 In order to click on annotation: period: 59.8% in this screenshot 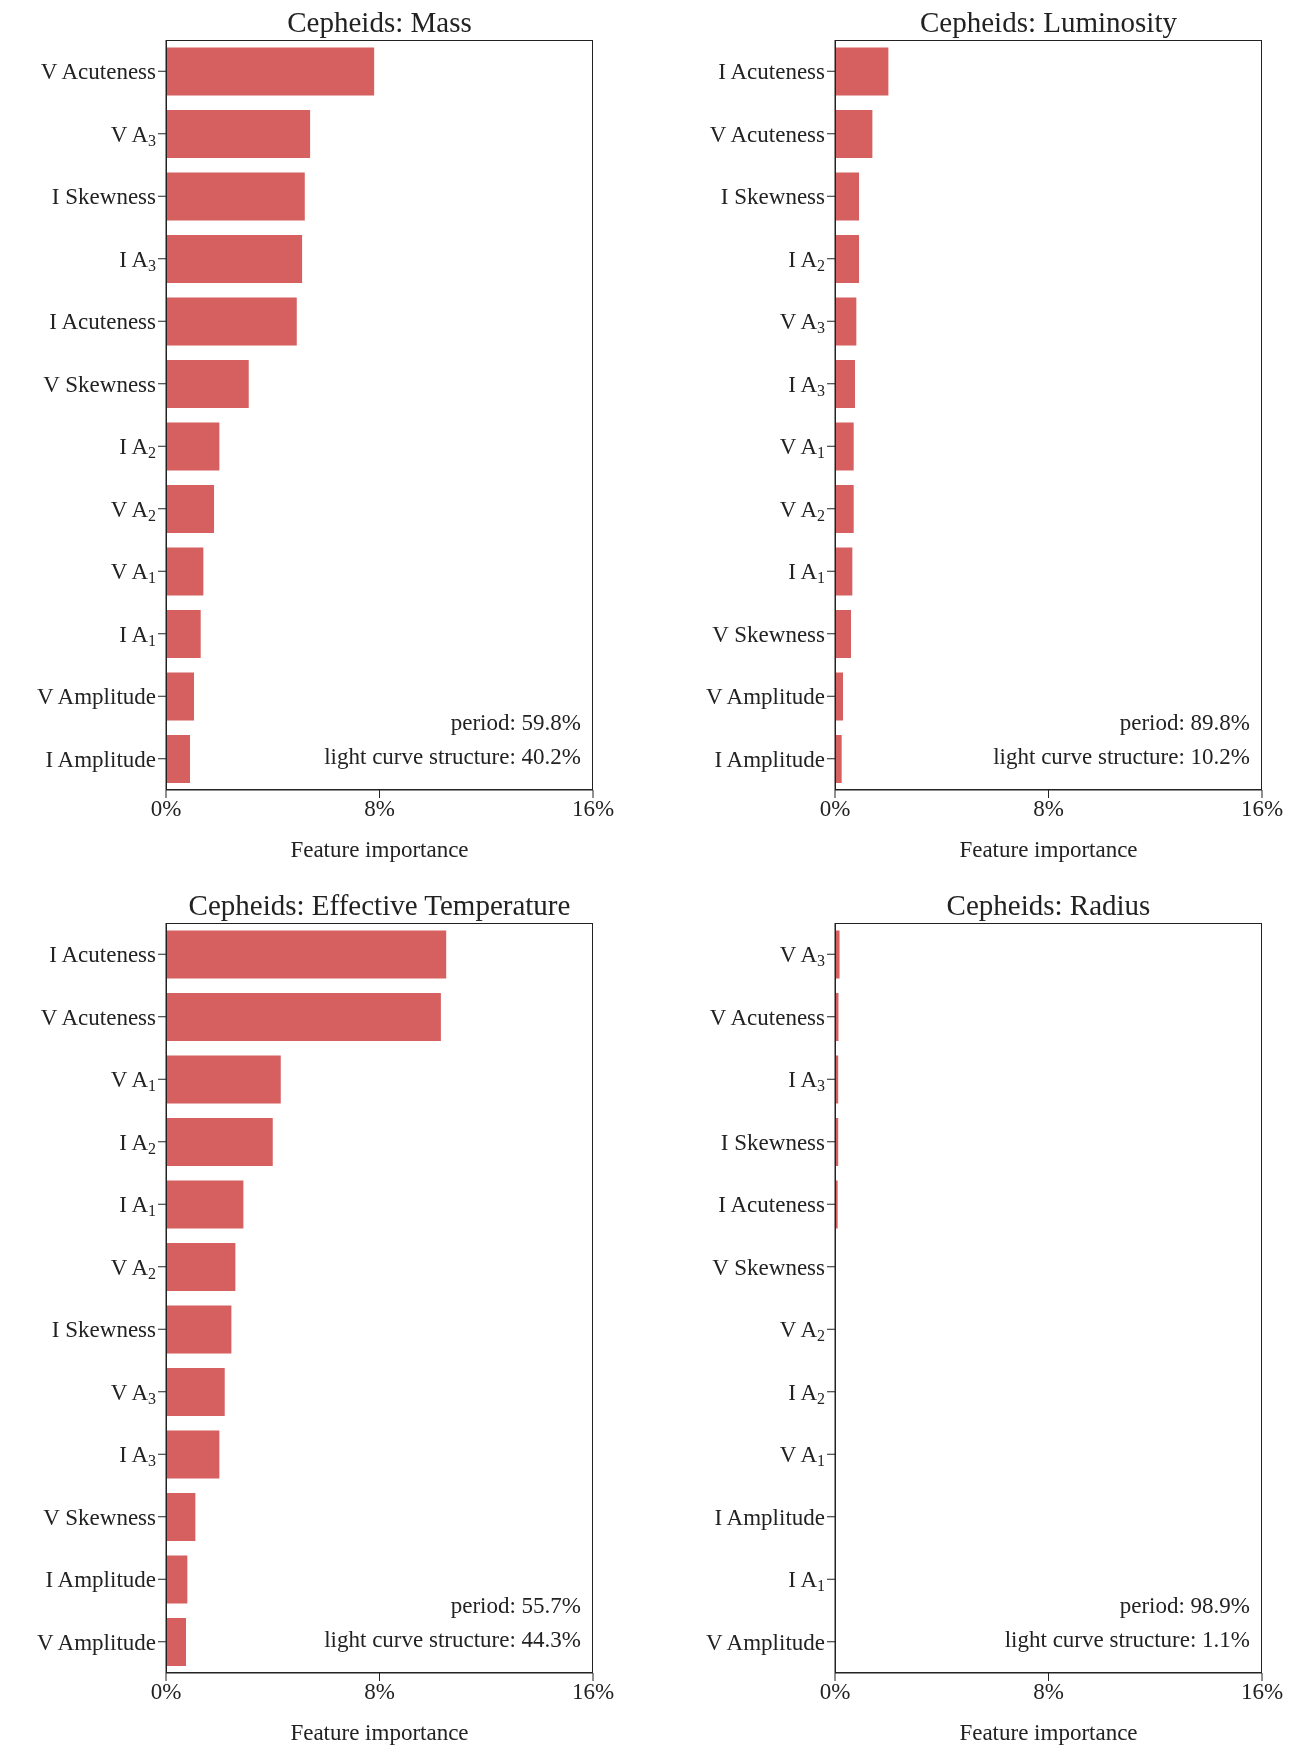, I will do `click(515, 723)`.